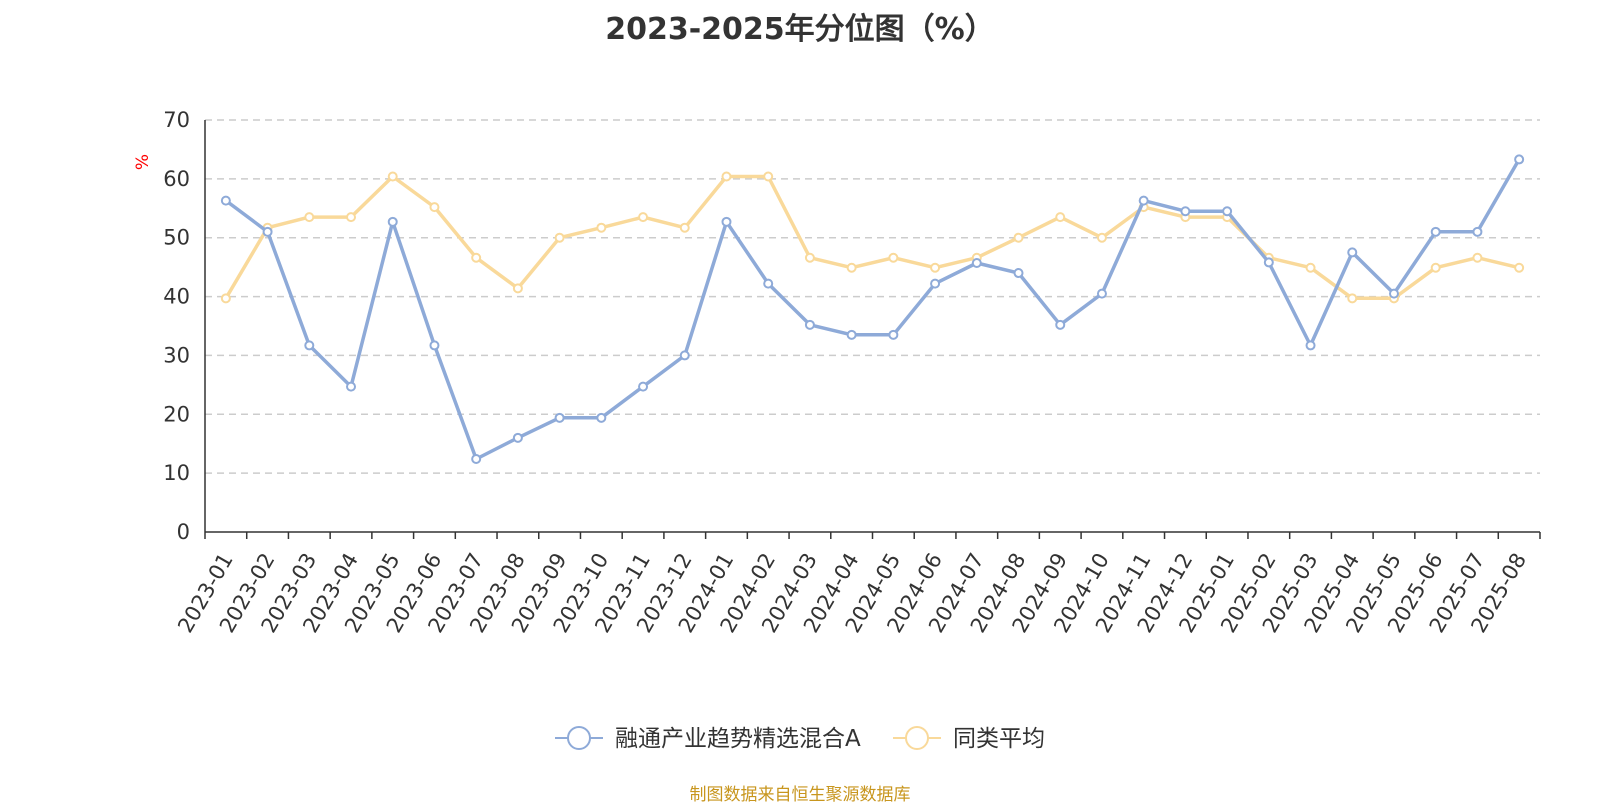  I want to click on y-axis-unit-label: %, so click(143, 162).